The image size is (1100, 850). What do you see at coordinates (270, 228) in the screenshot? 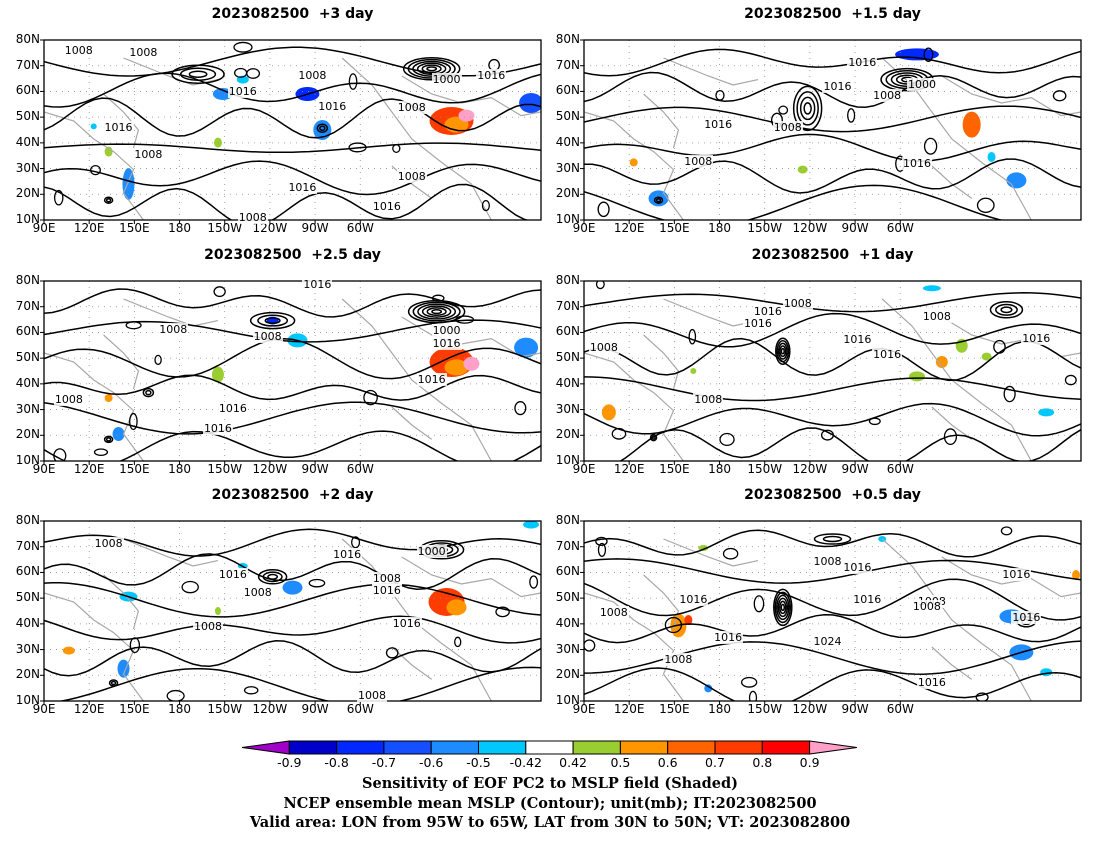
I see `lon-tick-label: 120W` at bounding box center [270, 228].